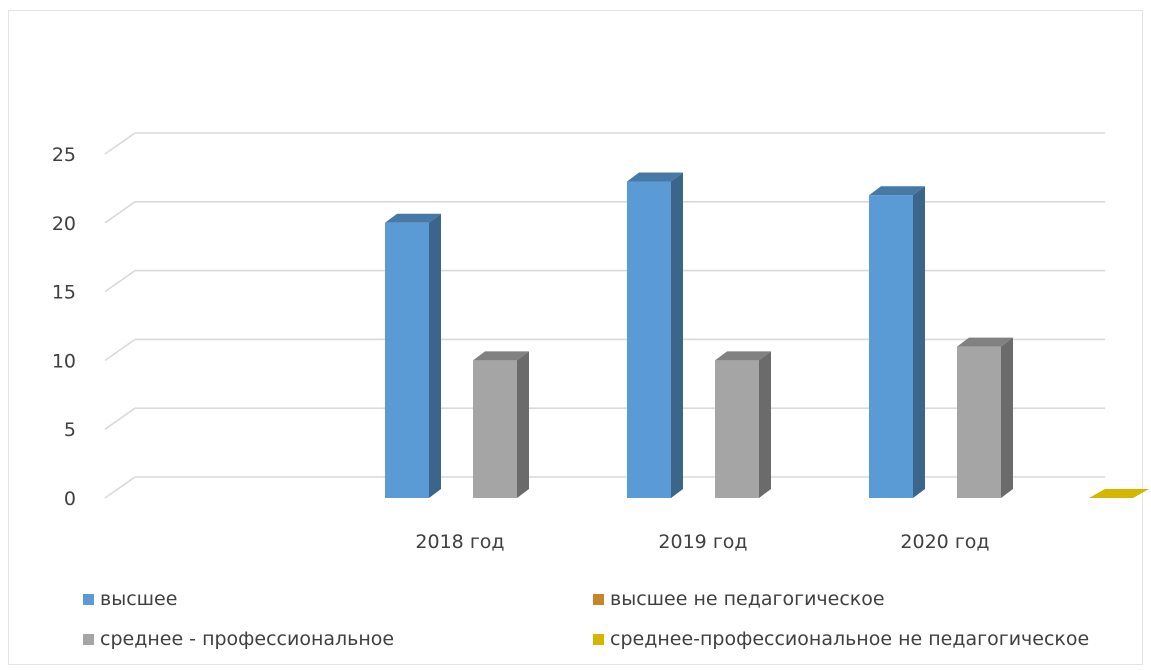 The width and height of the screenshot is (1151, 670). I want to click on y-tick-label: 15, so click(64, 293).